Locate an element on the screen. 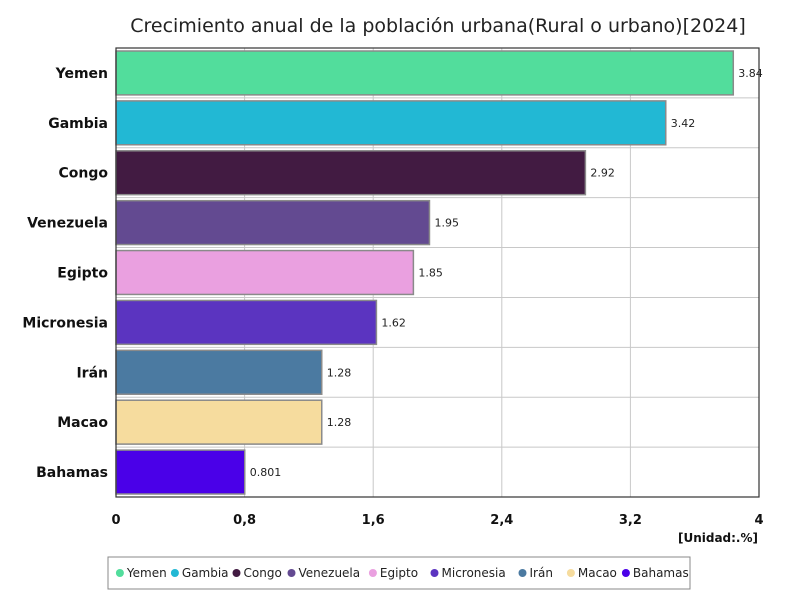  legend-label: Yemen is located at coordinates (146, 573).